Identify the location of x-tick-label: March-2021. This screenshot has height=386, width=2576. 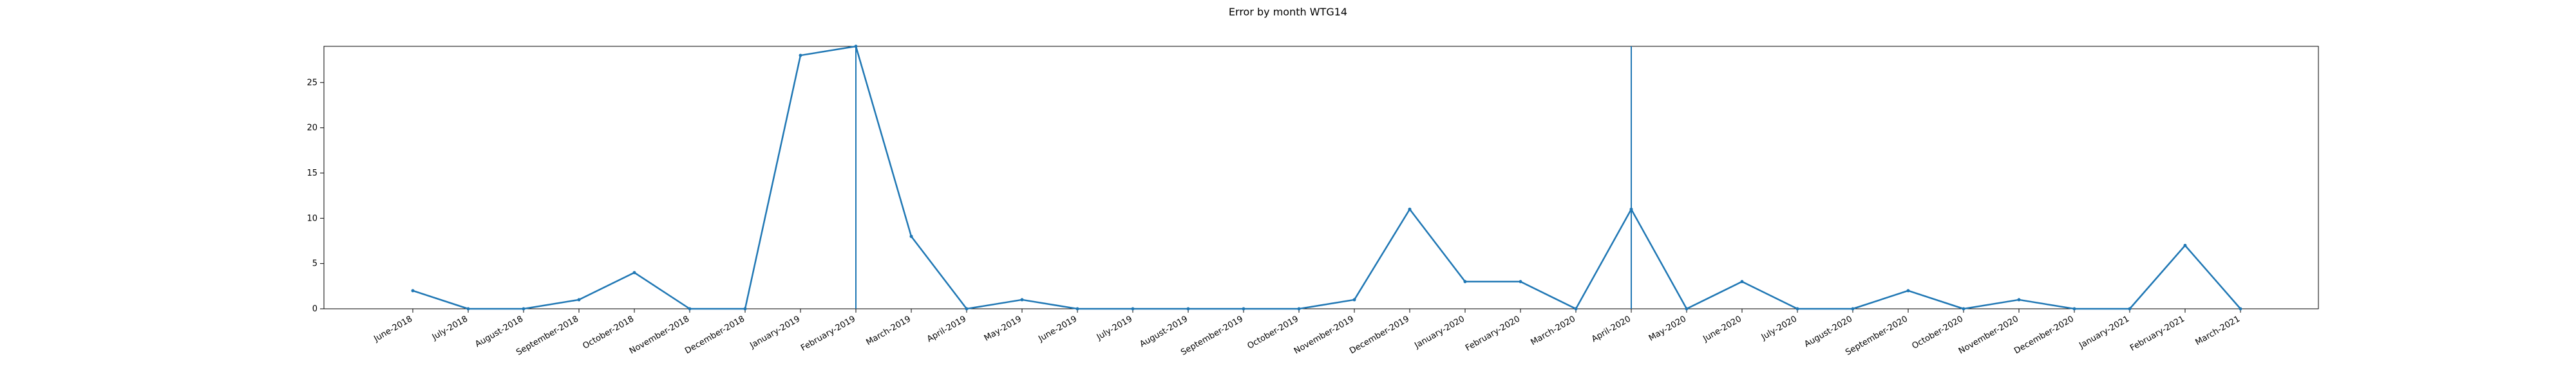
(2217, 330).